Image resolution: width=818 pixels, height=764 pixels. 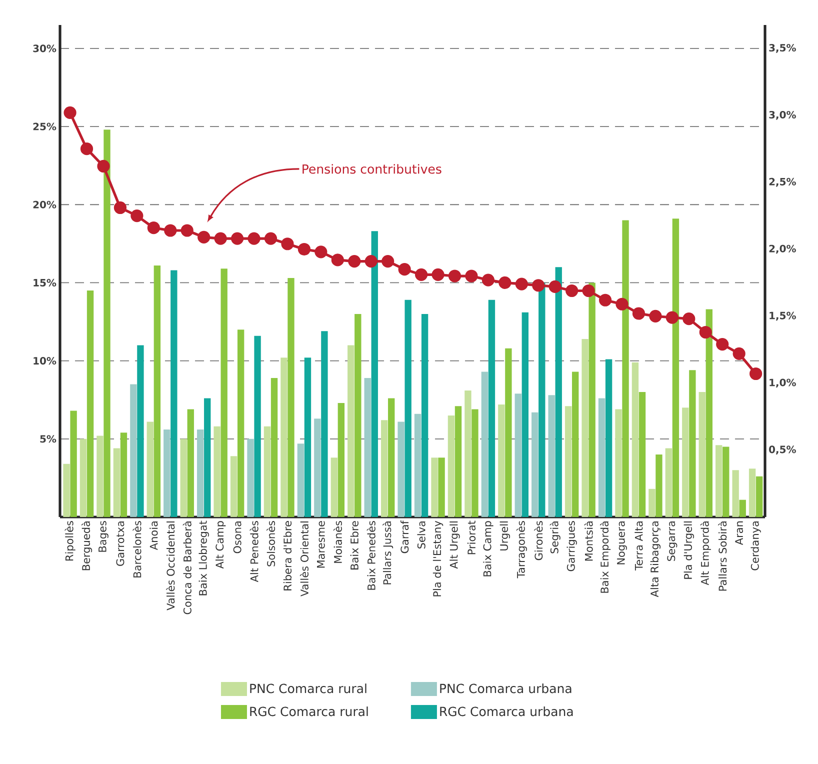 I want to click on x-tick-label: Berguedà, so click(x=86, y=545).